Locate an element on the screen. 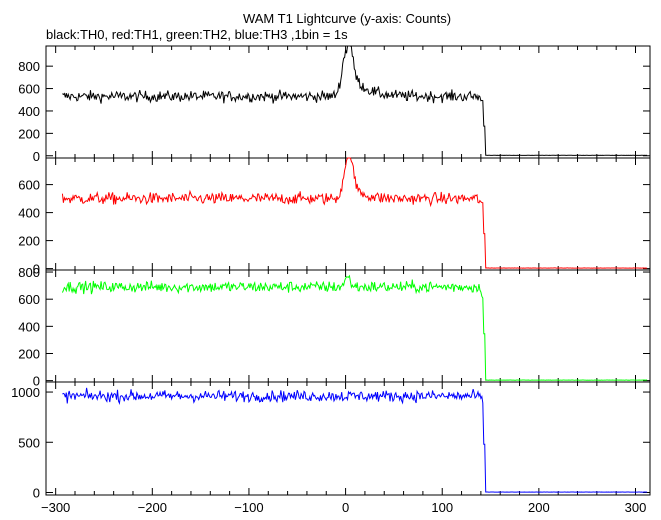 This screenshot has width=661, height=520. chart-title: WAM T1 Lightcurve (y-axis: Counts) is located at coordinates (347, 18).